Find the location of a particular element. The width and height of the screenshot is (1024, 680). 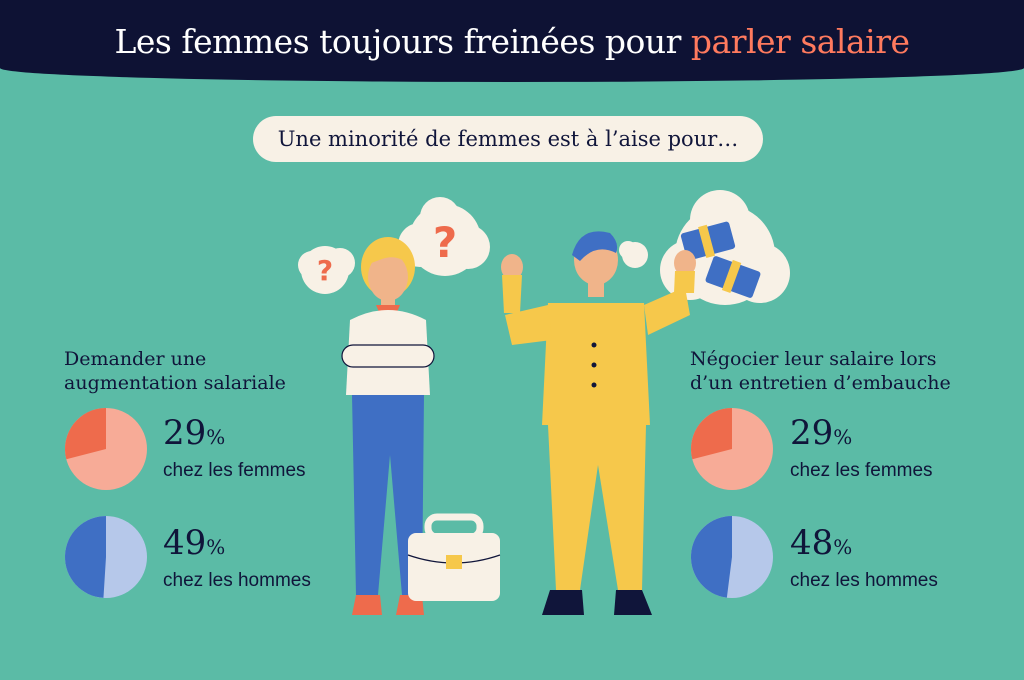

right-men-unit: % is located at coordinates (843, 547).